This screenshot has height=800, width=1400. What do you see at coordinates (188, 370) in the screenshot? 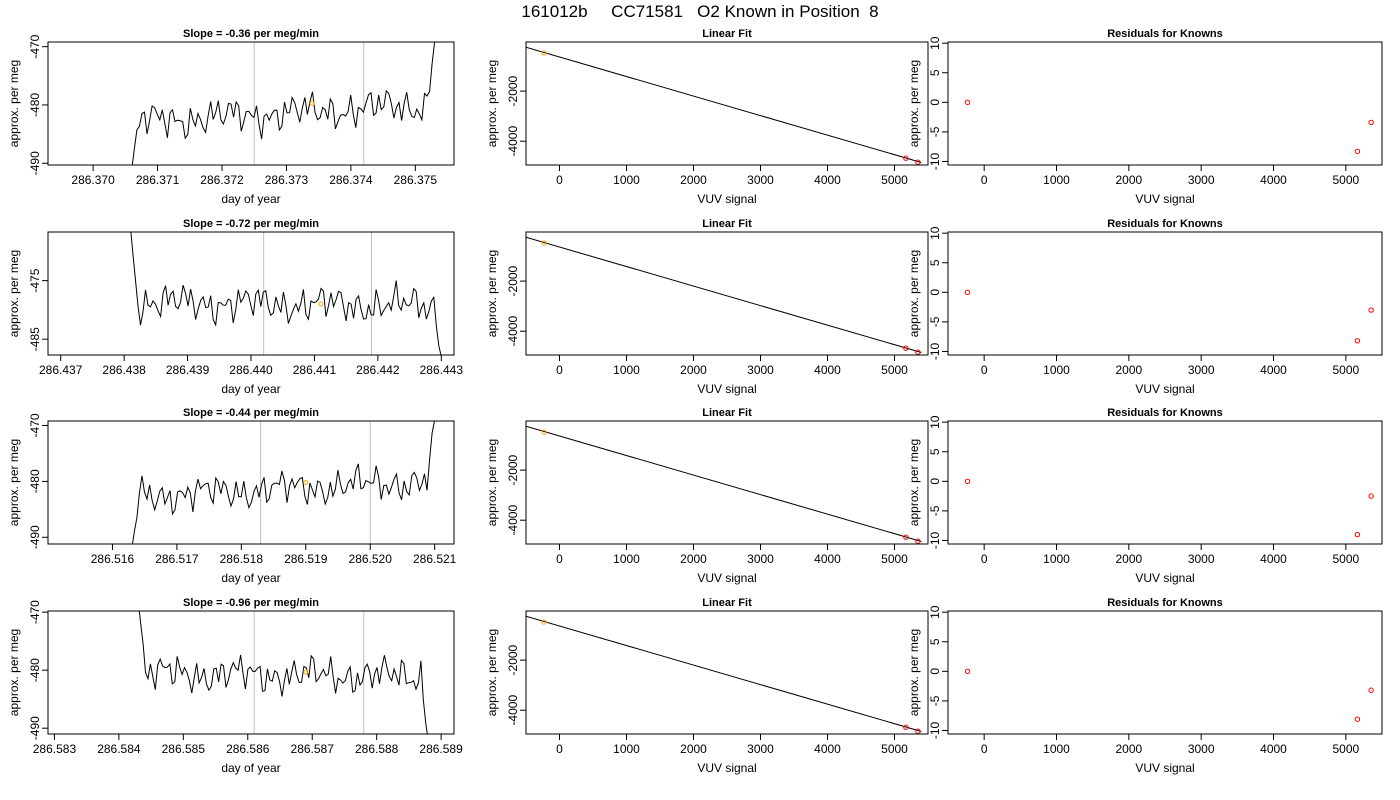
I see `x-tick-label: 286.439` at bounding box center [188, 370].